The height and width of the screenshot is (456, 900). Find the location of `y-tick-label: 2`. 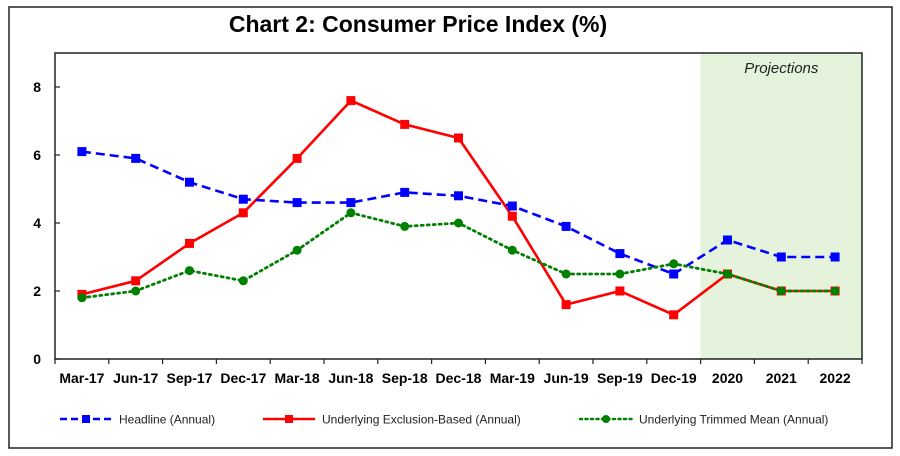

y-tick-label: 2 is located at coordinates (37, 291).